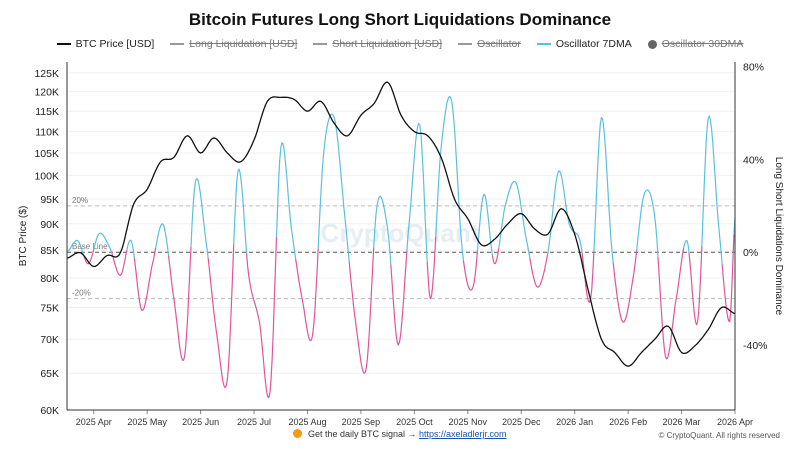  Describe the element at coordinates (46, 154) in the screenshot. I see `y-left-tick-label: 105K` at that location.